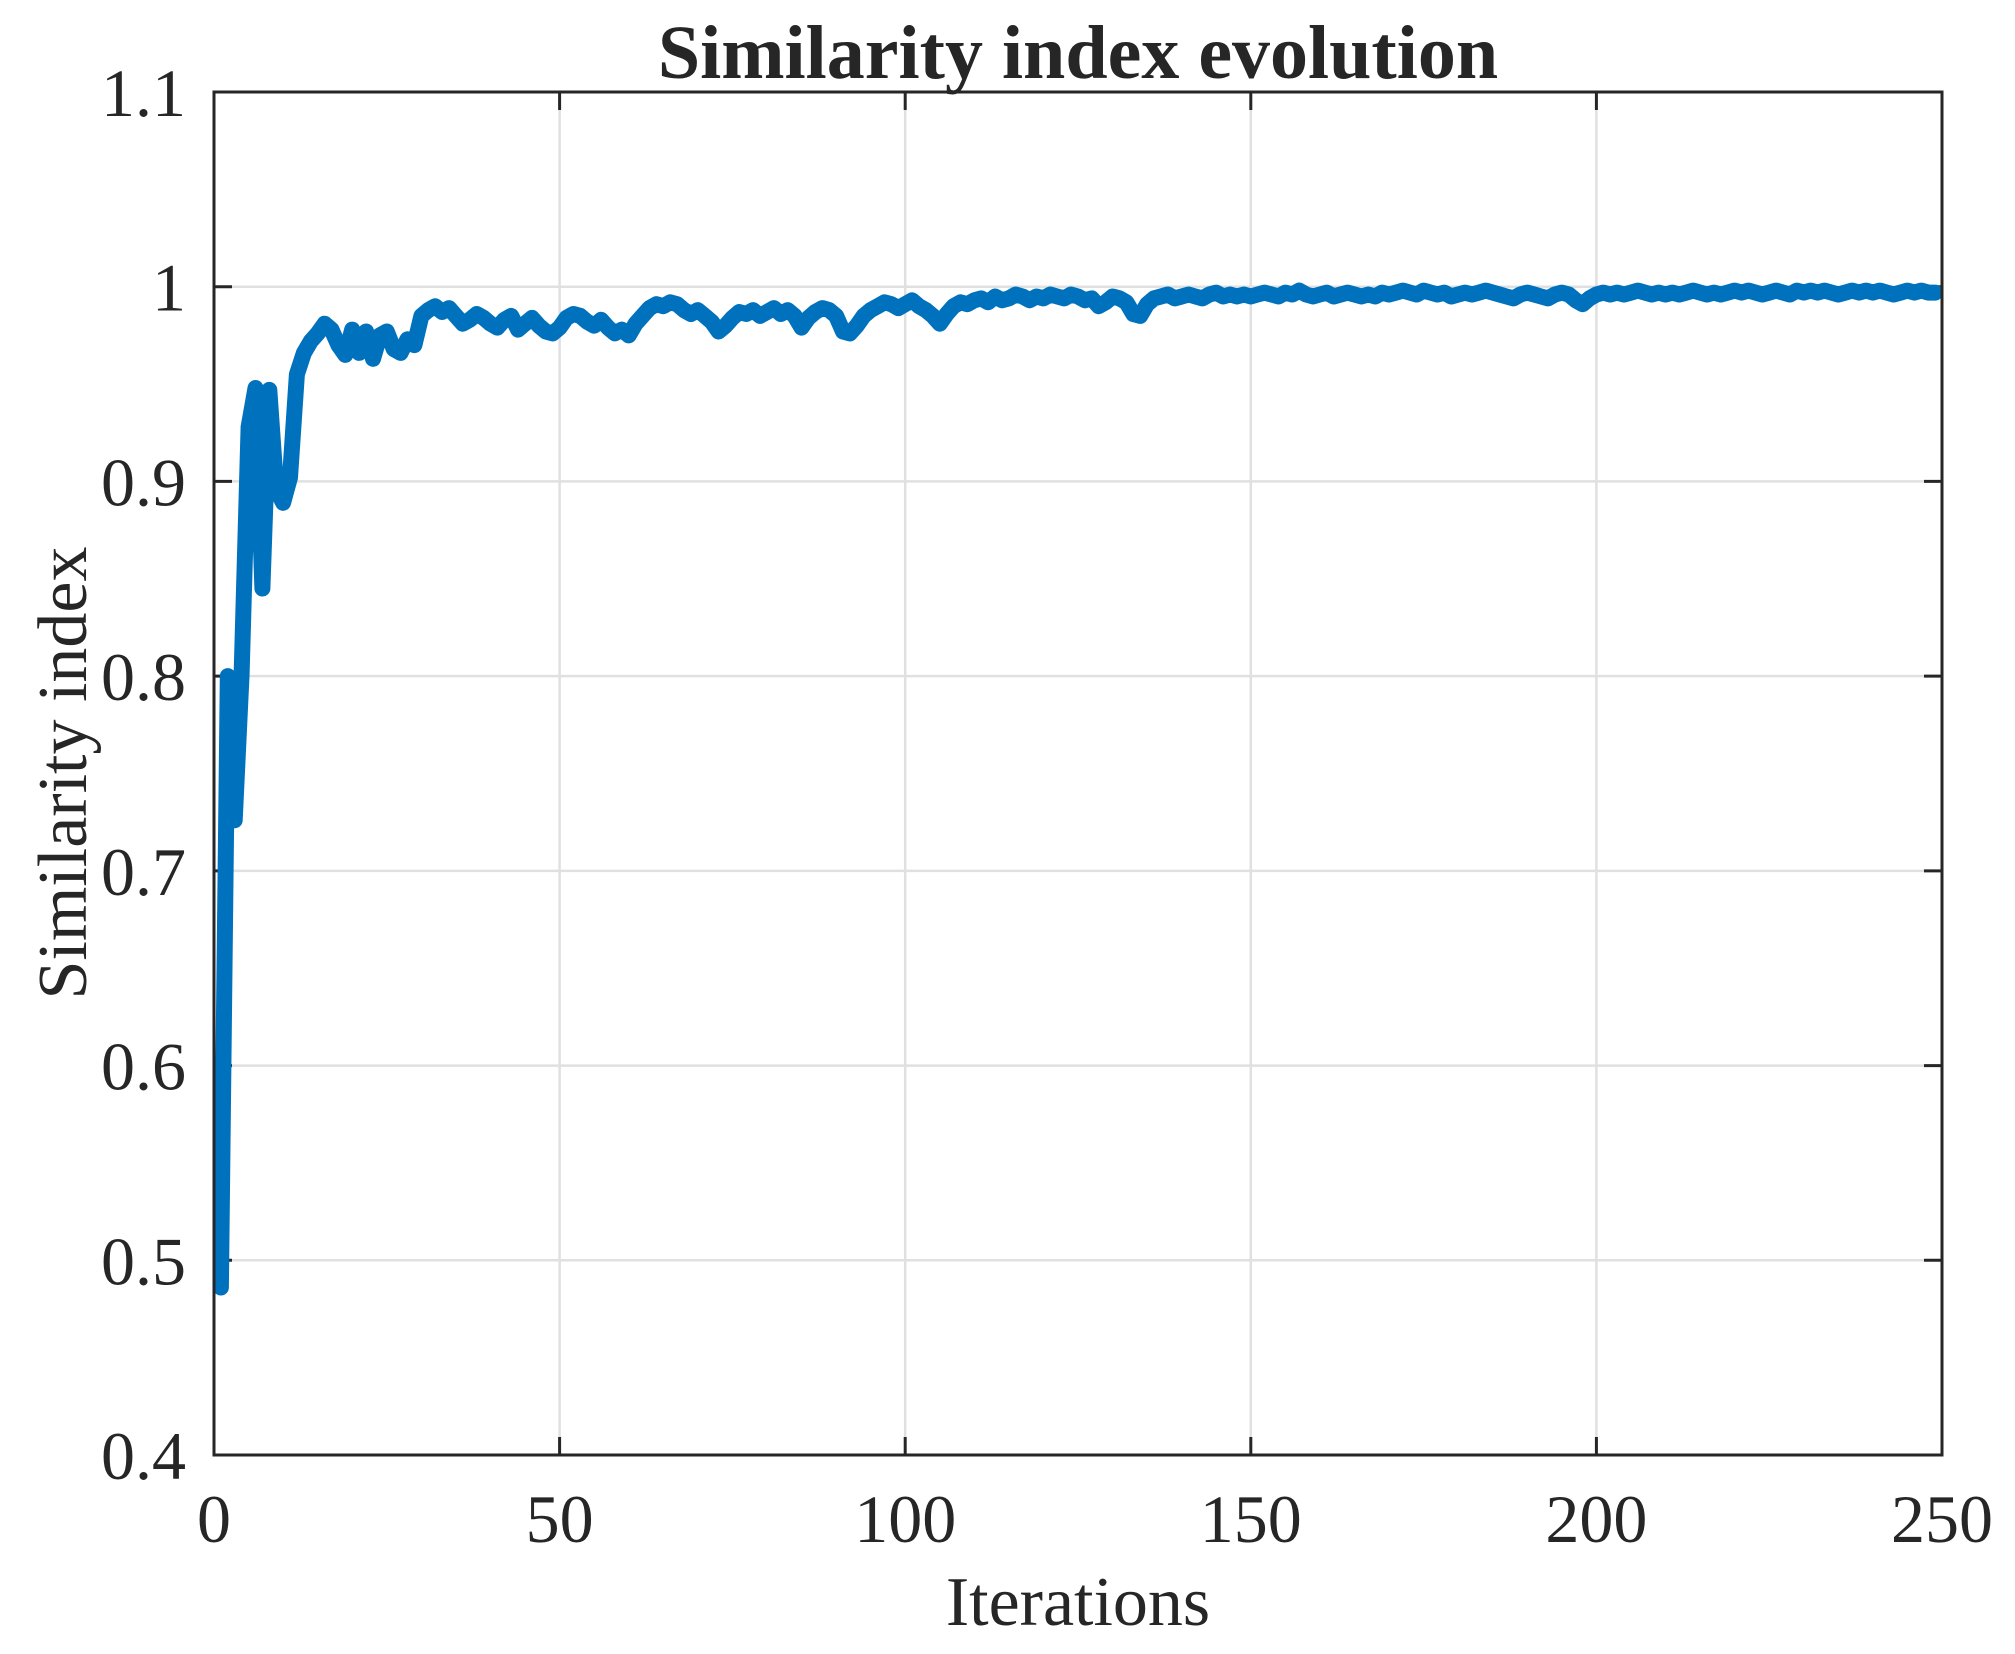 The height and width of the screenshot is (1654, 2015). What do you see at coordinates (143, 677) in the screenshot?
I see `y-tick-label: 0.8` at bounding box center [143, 677].